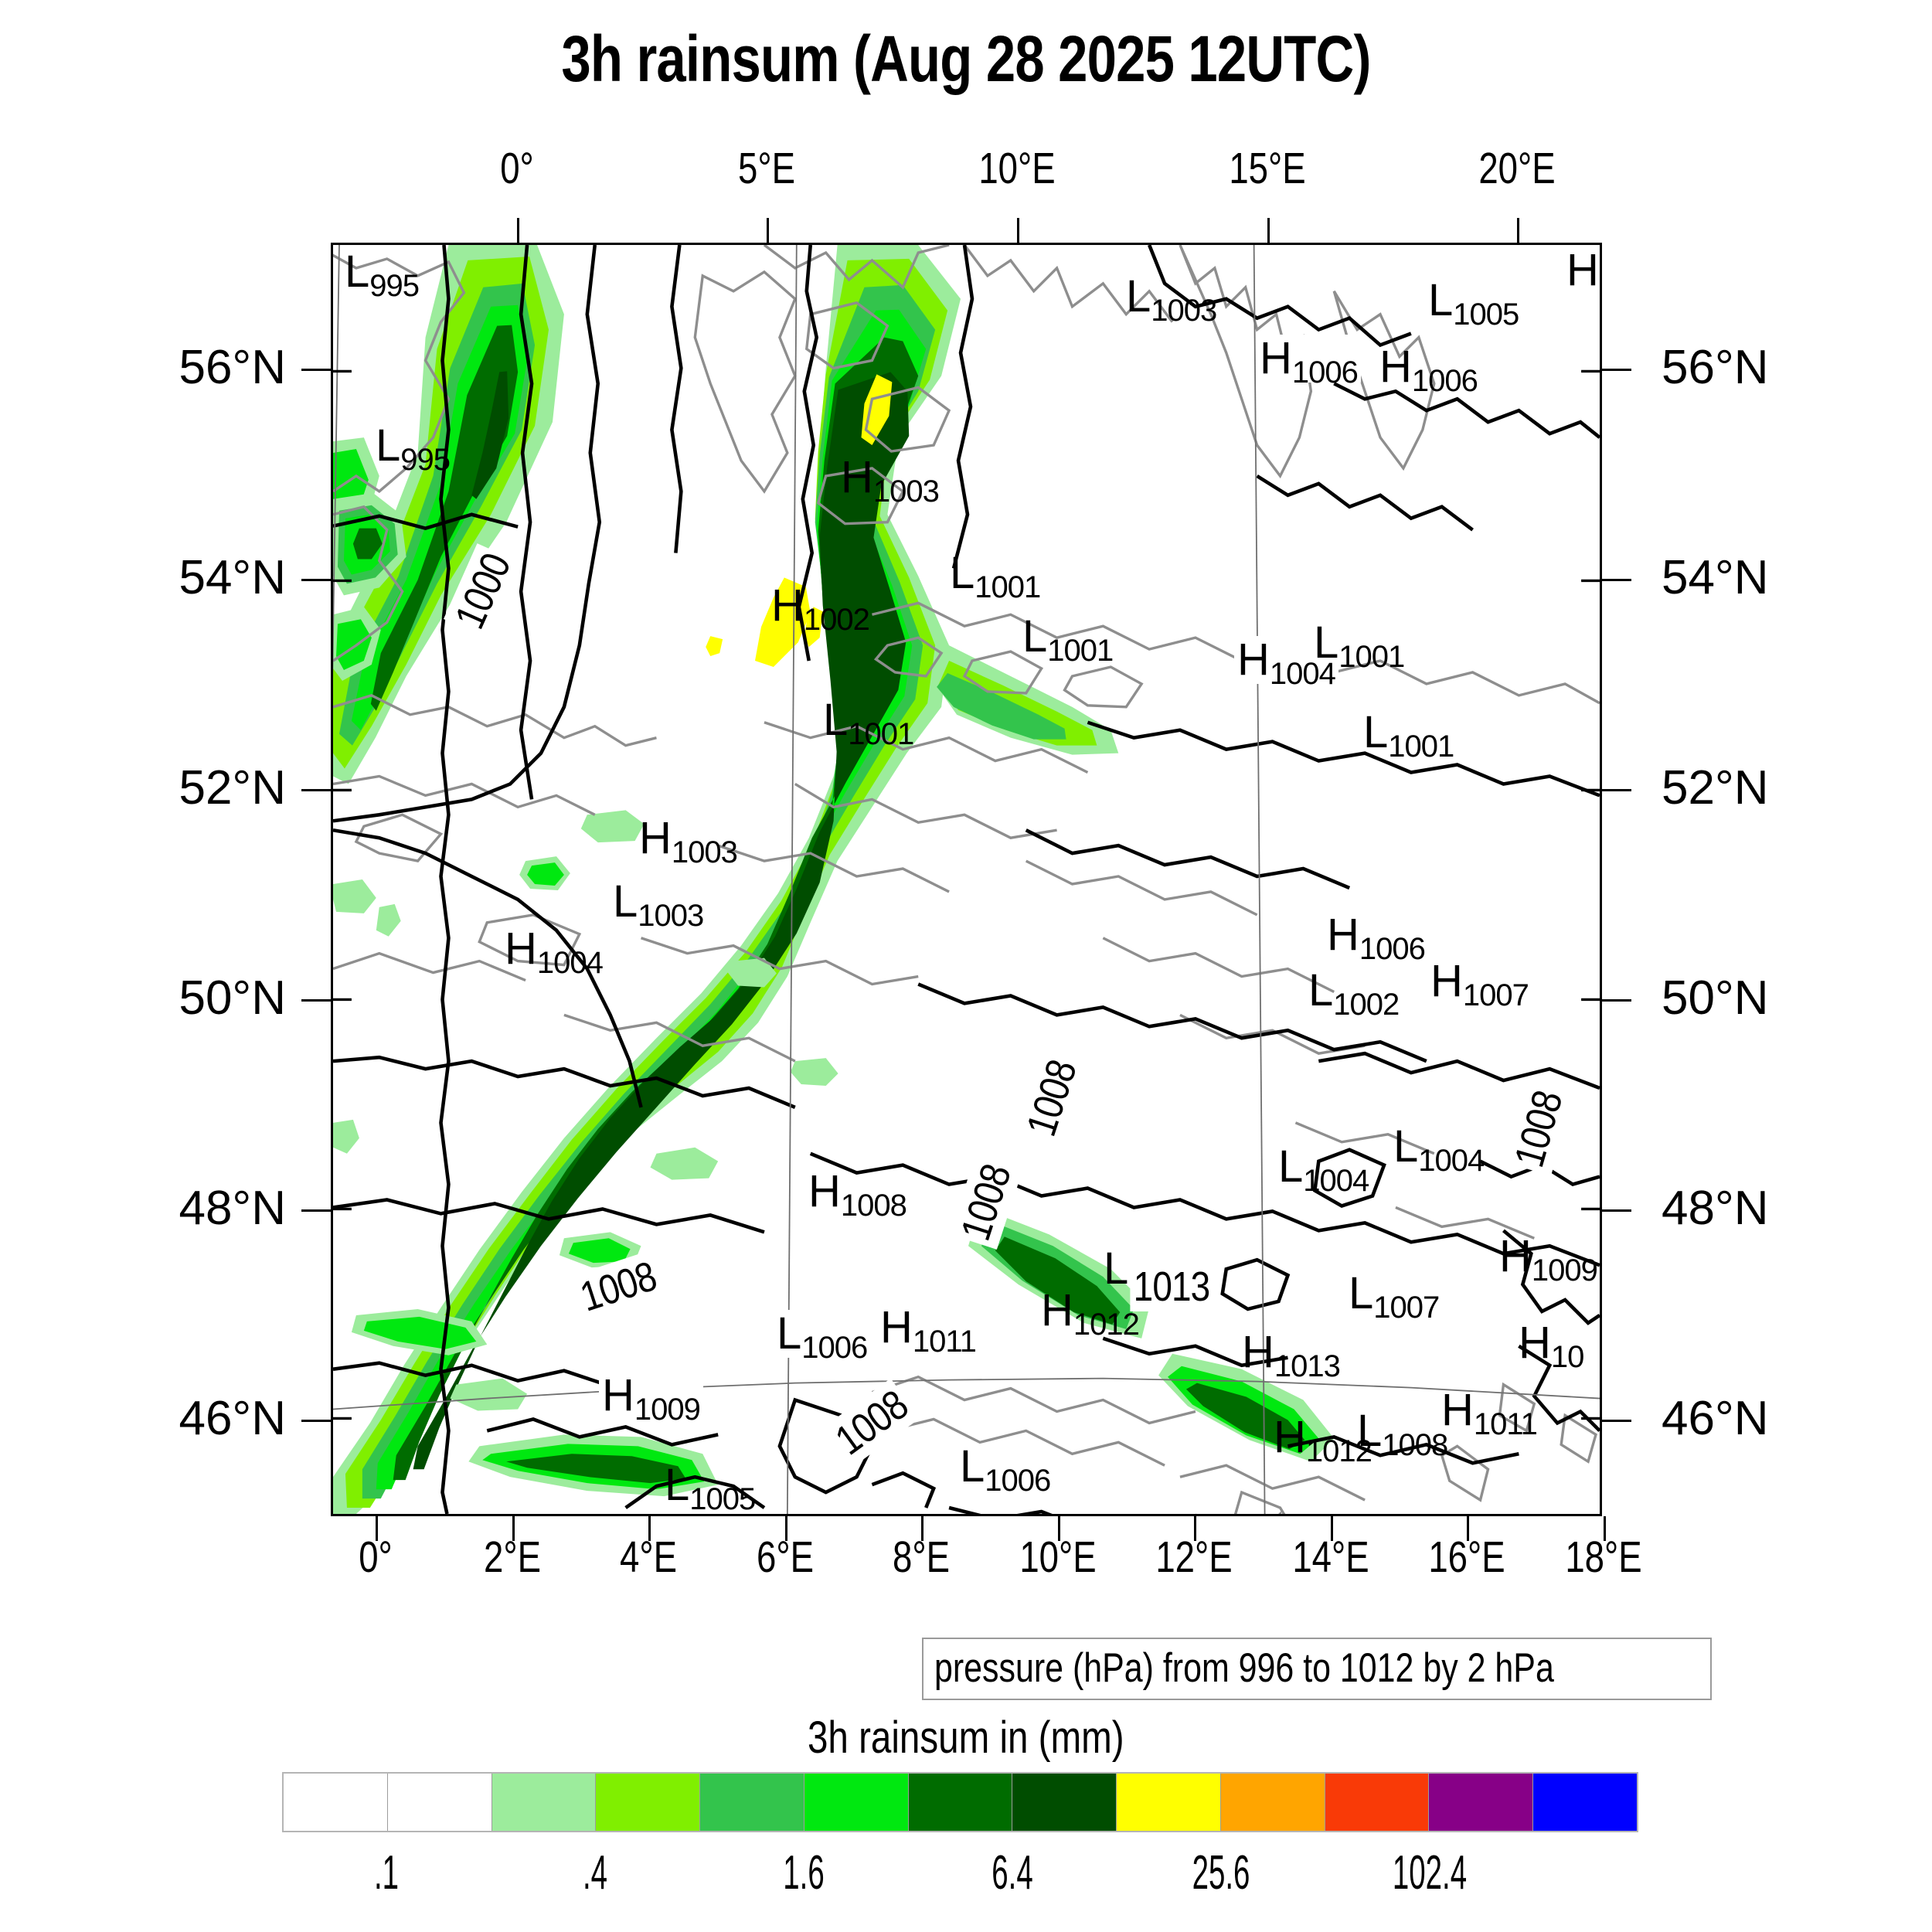  I want to click on top-tick-label: 0°, so click(517, 168).